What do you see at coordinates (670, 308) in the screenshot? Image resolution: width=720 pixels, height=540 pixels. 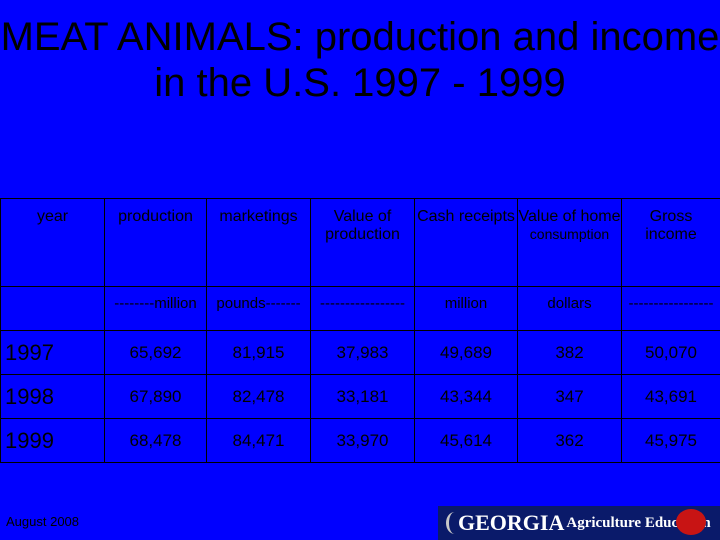 I see `units-gross-income: -----------------` at bounding box center [670, 308].